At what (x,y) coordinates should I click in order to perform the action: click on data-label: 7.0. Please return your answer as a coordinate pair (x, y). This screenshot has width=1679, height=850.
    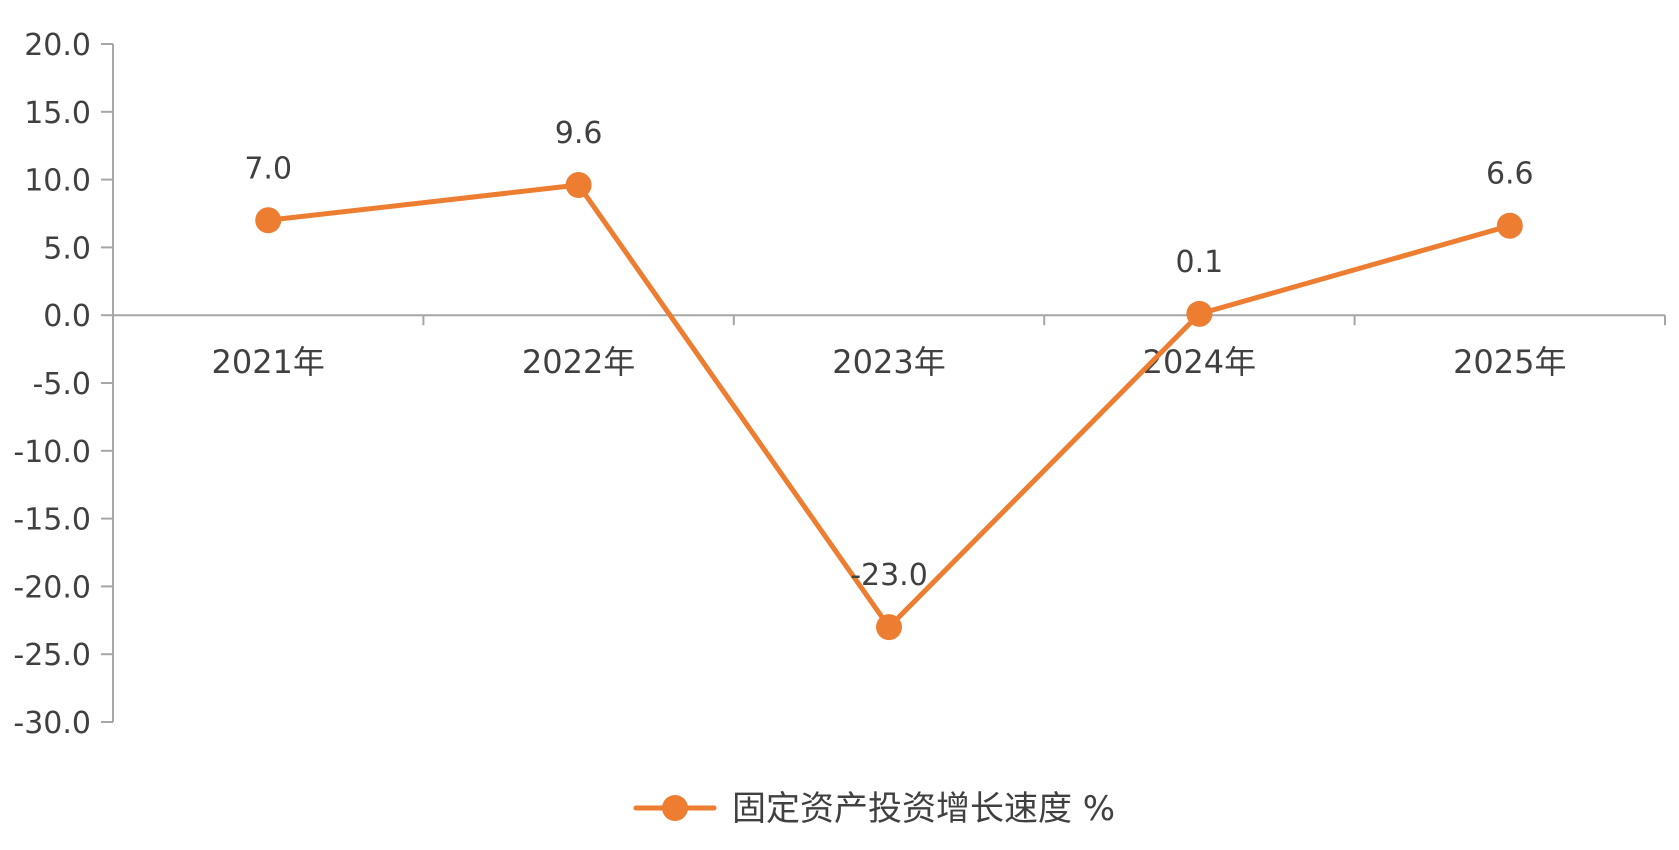
    Looking at the image, I should click on (268, 168).